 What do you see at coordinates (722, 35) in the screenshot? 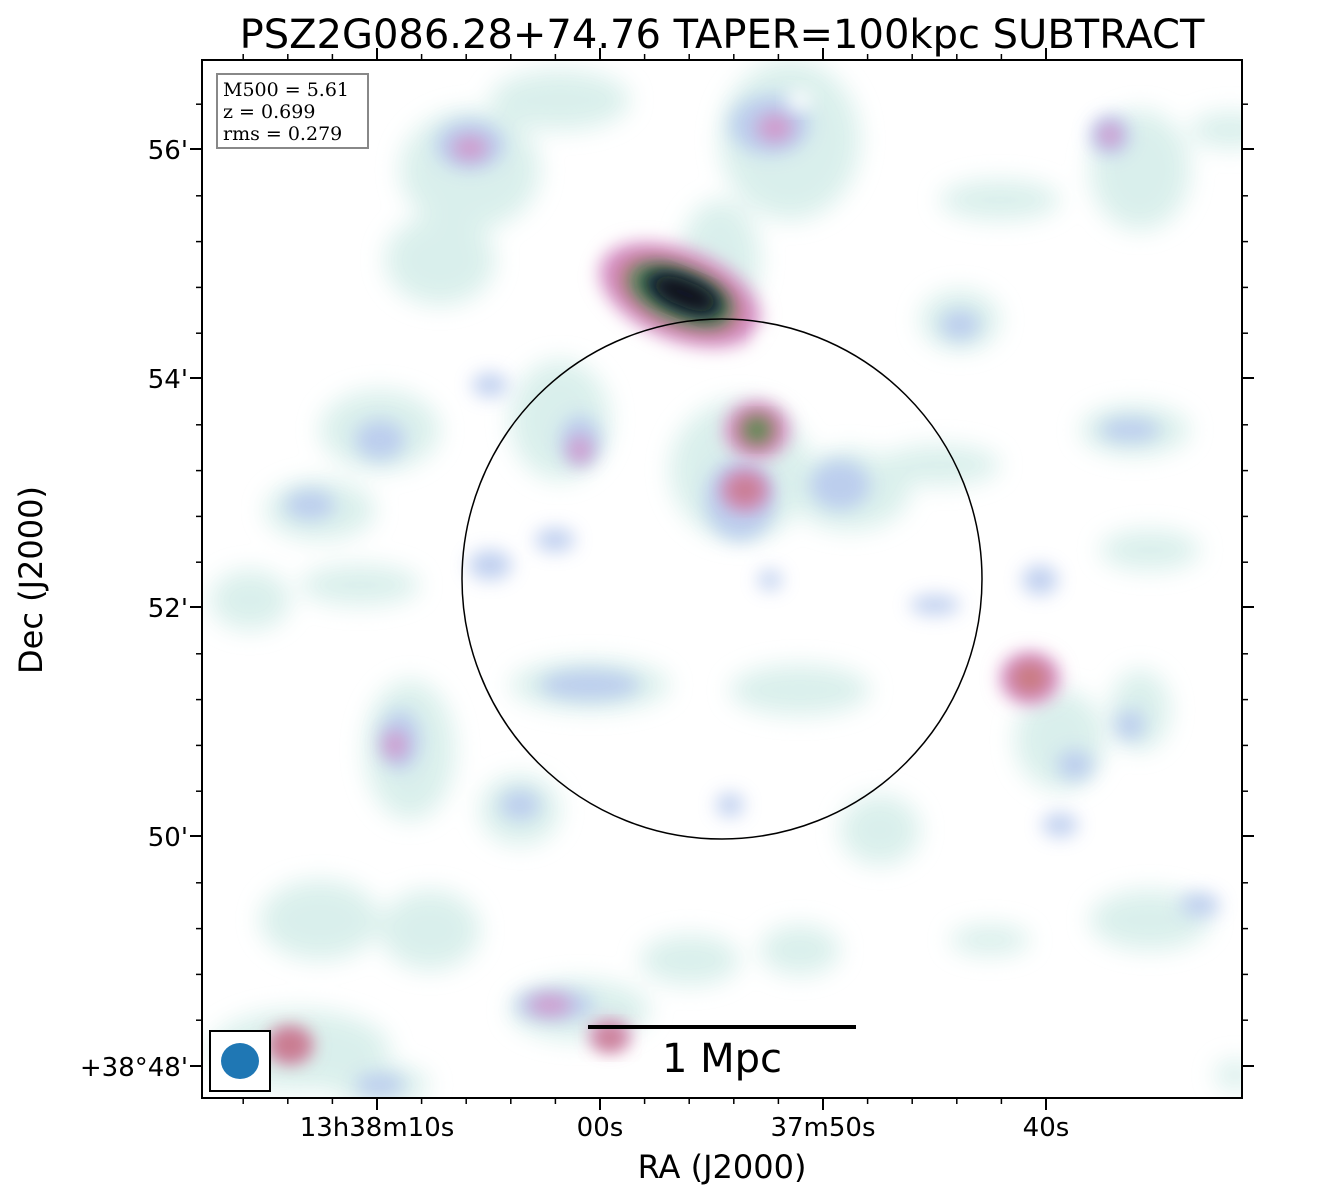
I see `figure-title: PSZ2G086.28+74.76 TAPER=100kpc SUBTRACT` at bounding box center [722, 35].